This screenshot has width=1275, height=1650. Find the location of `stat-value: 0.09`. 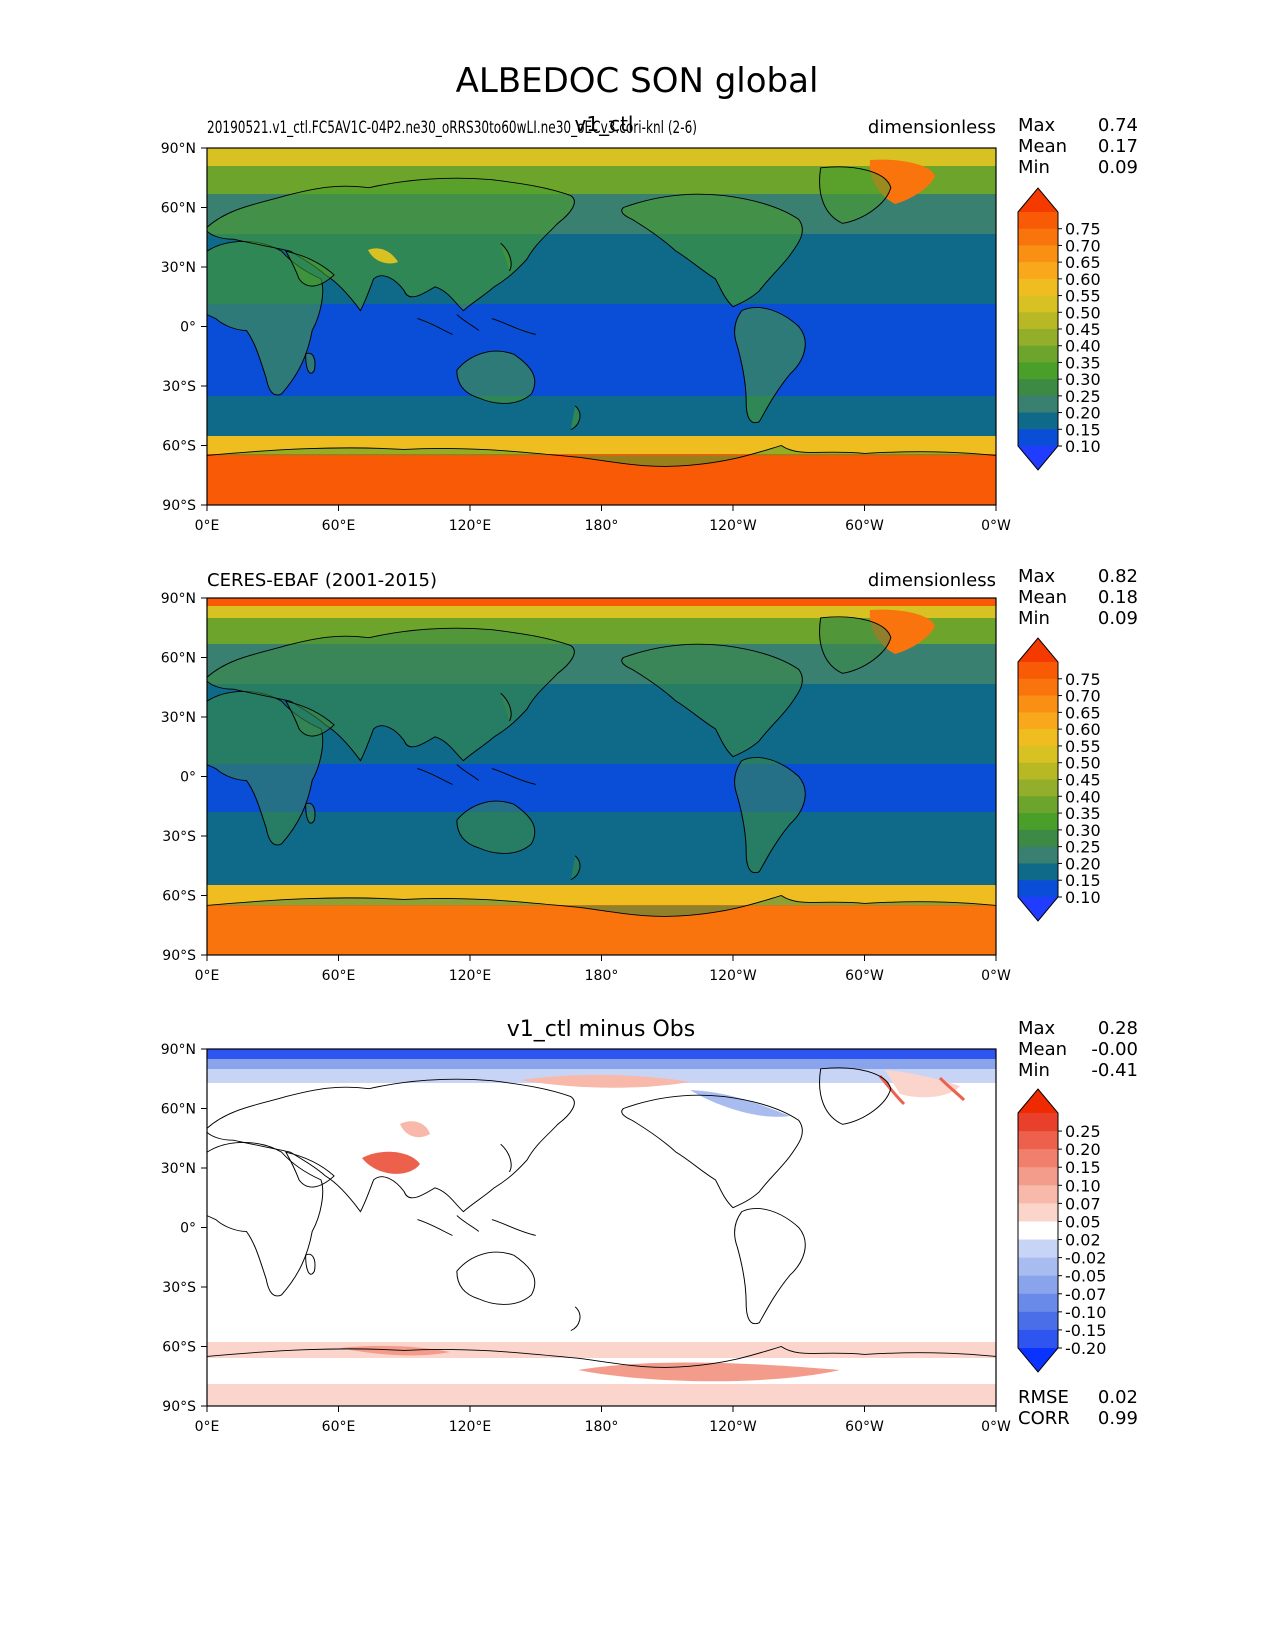

stat-value: 0.09 is located at coordinates (1118, 167).